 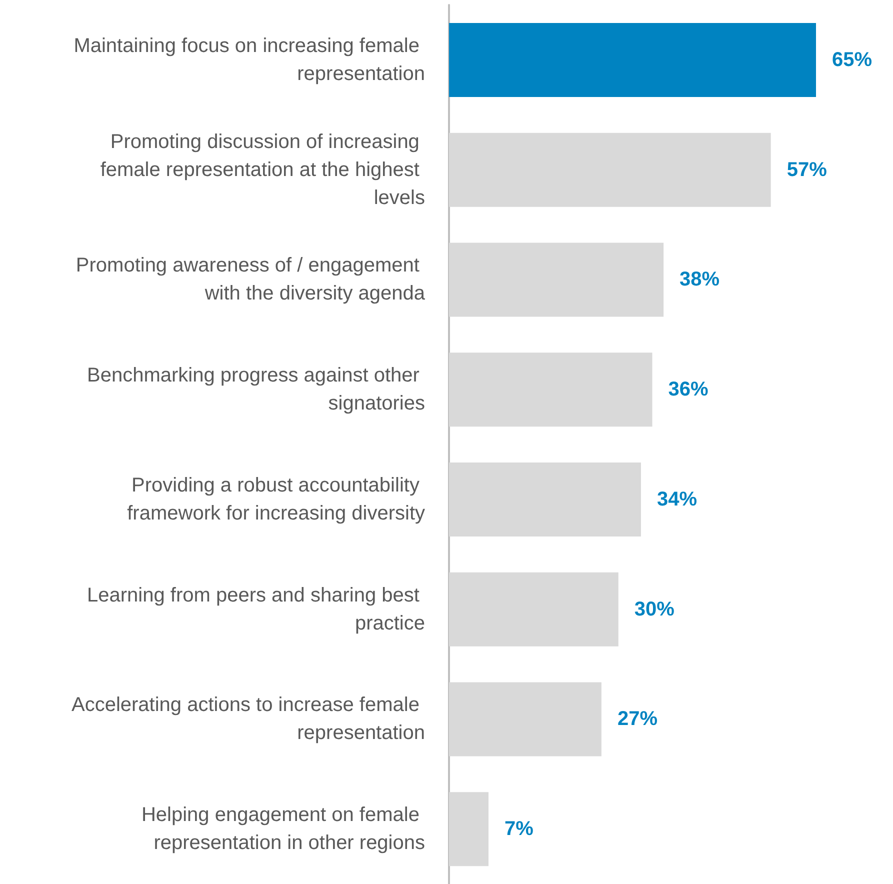 I want to click on data-label: 65%, so click(x=852, y=59).